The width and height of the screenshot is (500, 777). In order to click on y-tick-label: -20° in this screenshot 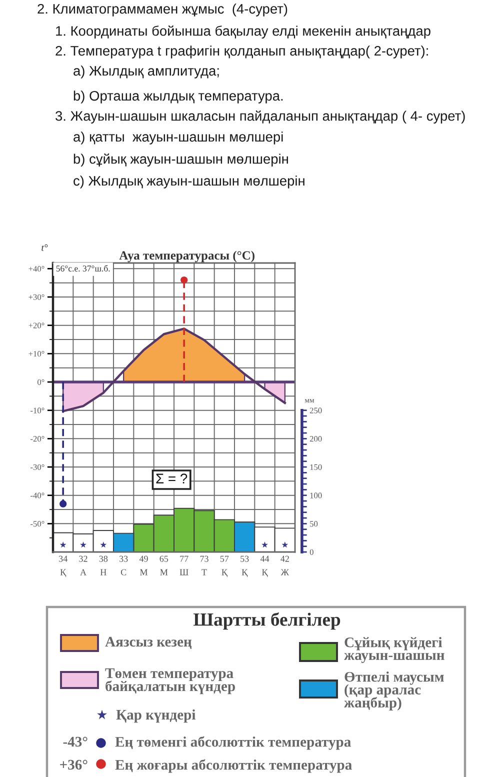, I will do `click(37, 439)`.